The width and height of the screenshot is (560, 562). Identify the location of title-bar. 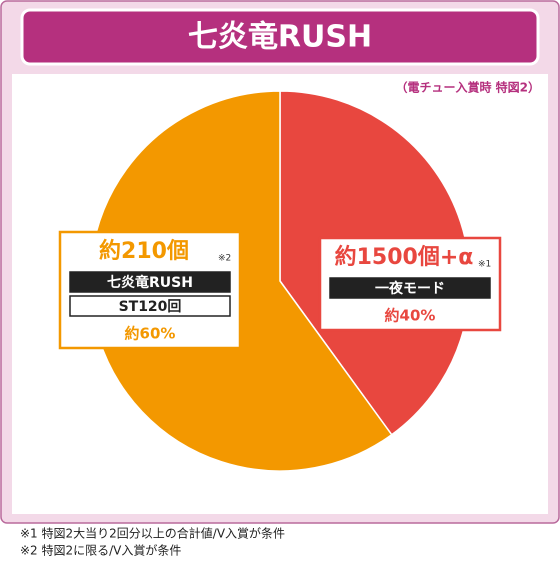
(280, 37).